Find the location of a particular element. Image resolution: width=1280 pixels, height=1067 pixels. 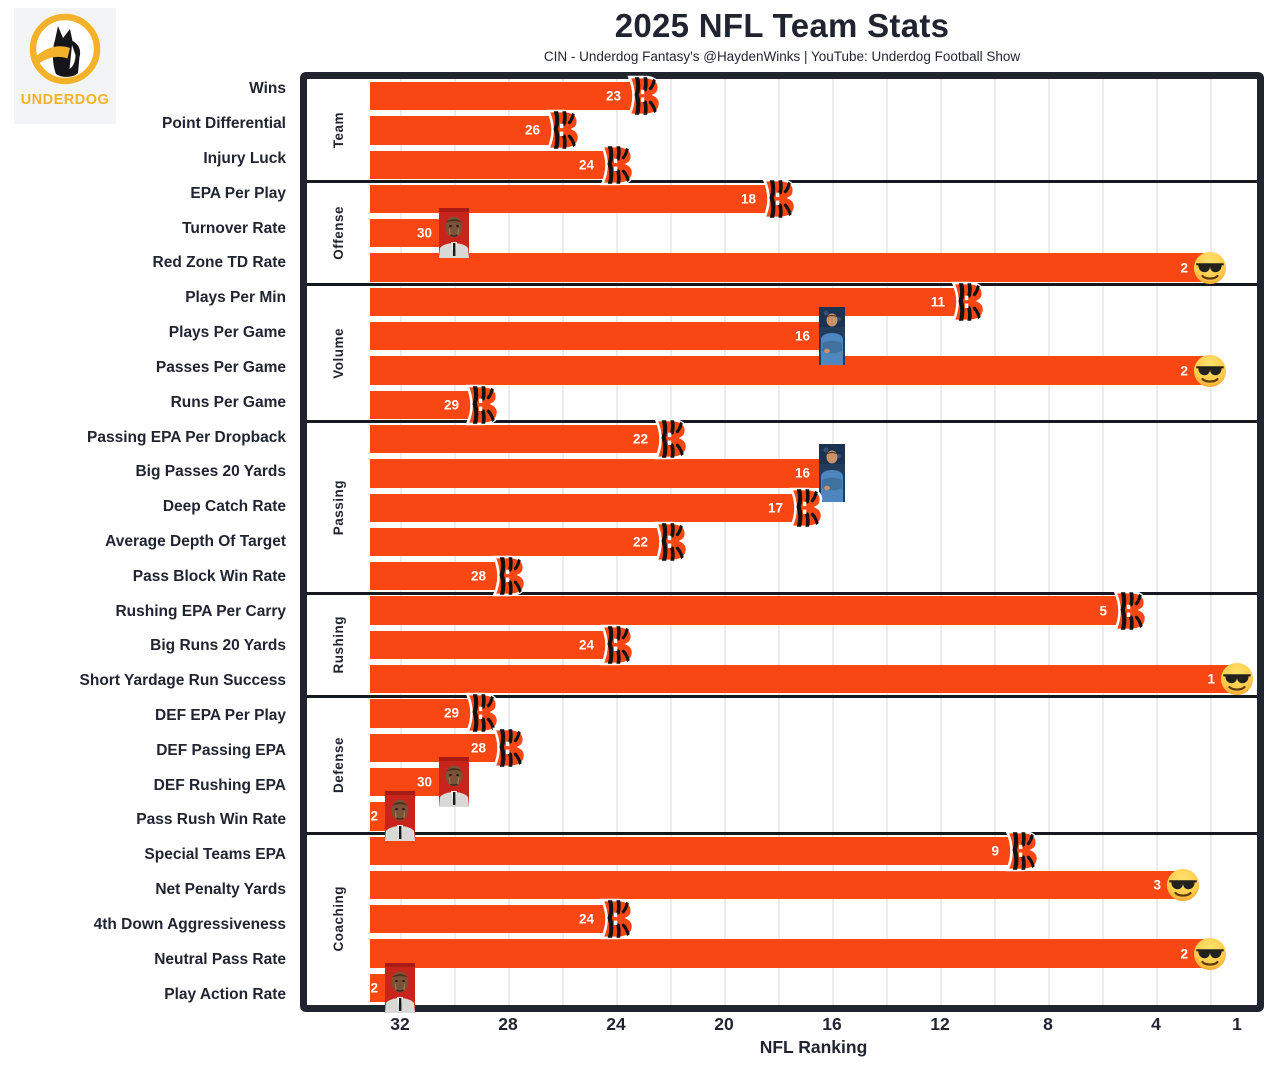

rank-bar: 17 is located at coordinates (587, 507).